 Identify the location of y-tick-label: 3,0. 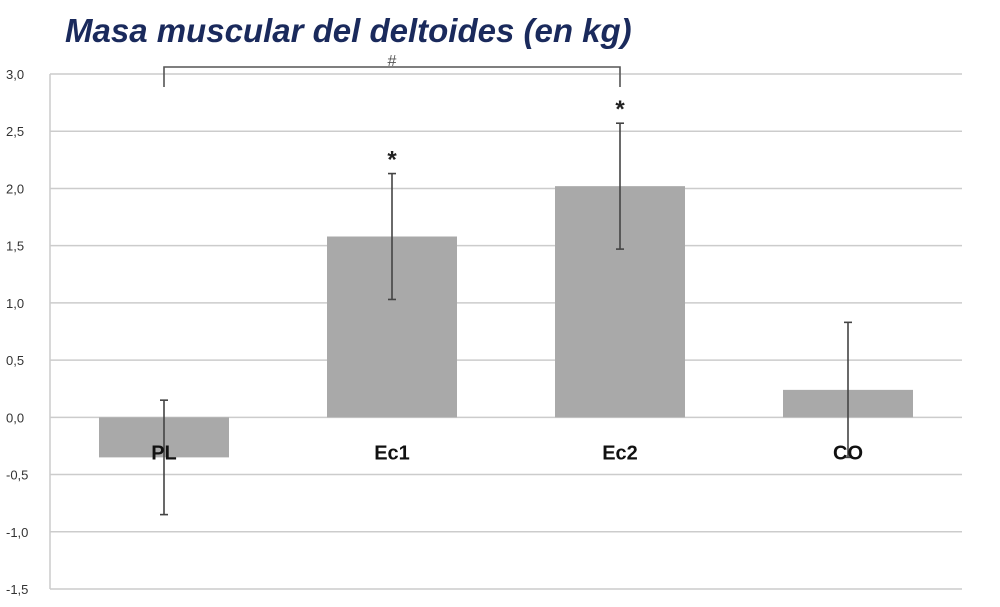
(15, 74).